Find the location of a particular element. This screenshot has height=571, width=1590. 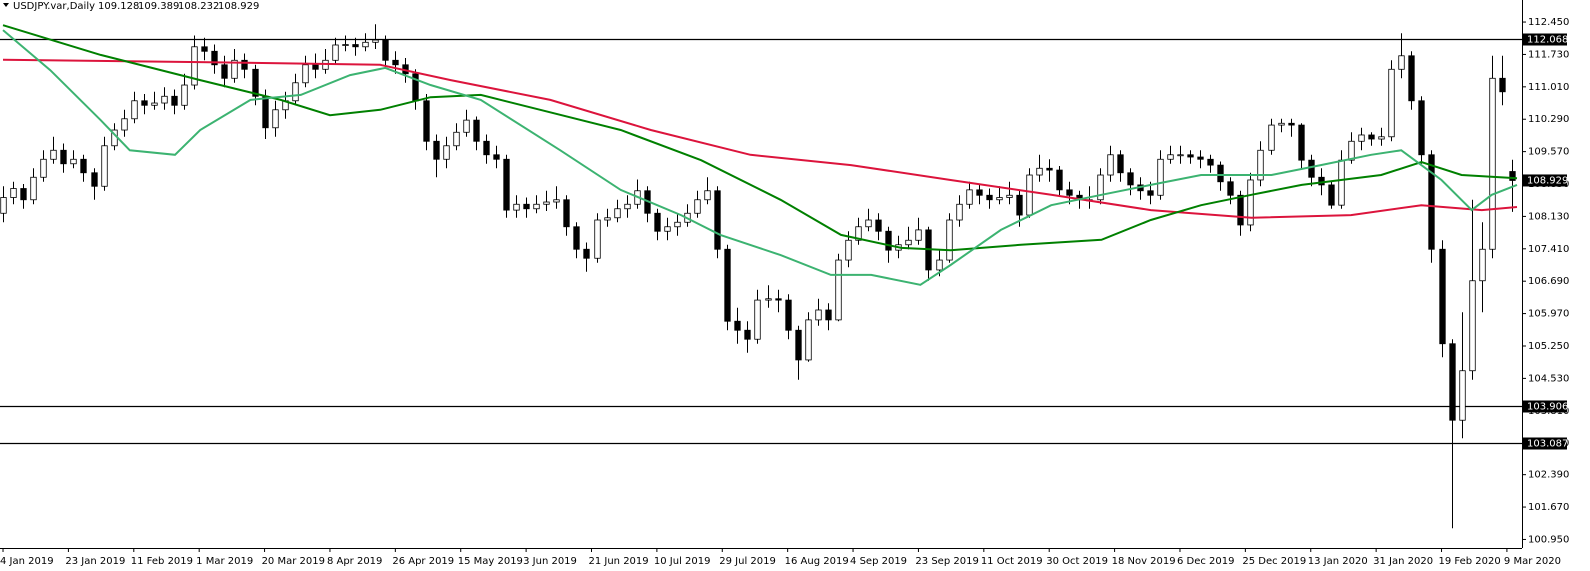

header-open: 109.128 is located at coordinates (118, 6).